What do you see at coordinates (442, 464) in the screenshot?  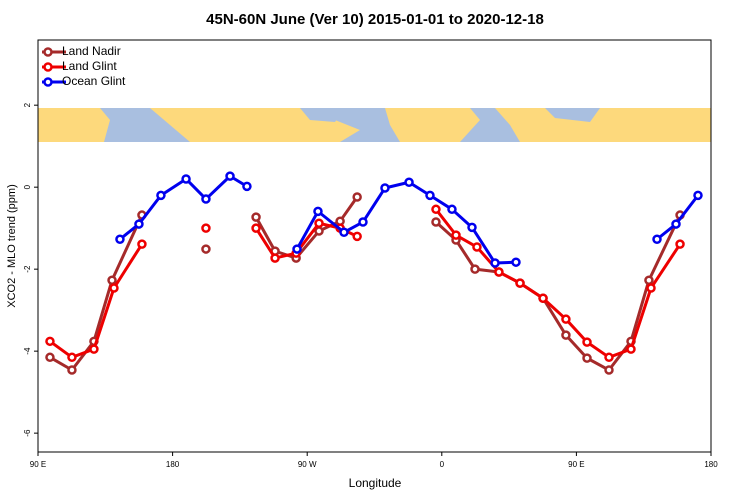 I see `x-tick-label: 0` at bounding box center [442, 464].